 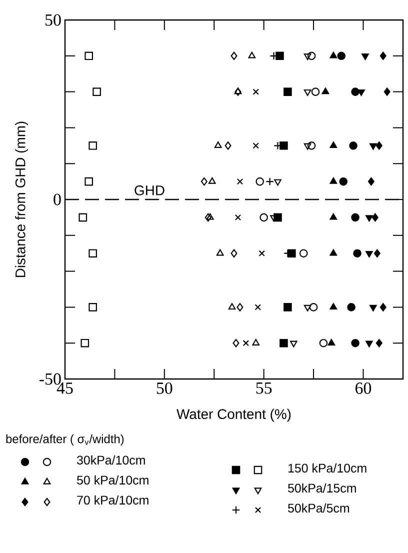 What do you see at coordinates (21, 200) in the screenshot?
I see `y-axis-title: Distance from GHD (mm)` at bounding box center [21, 200].